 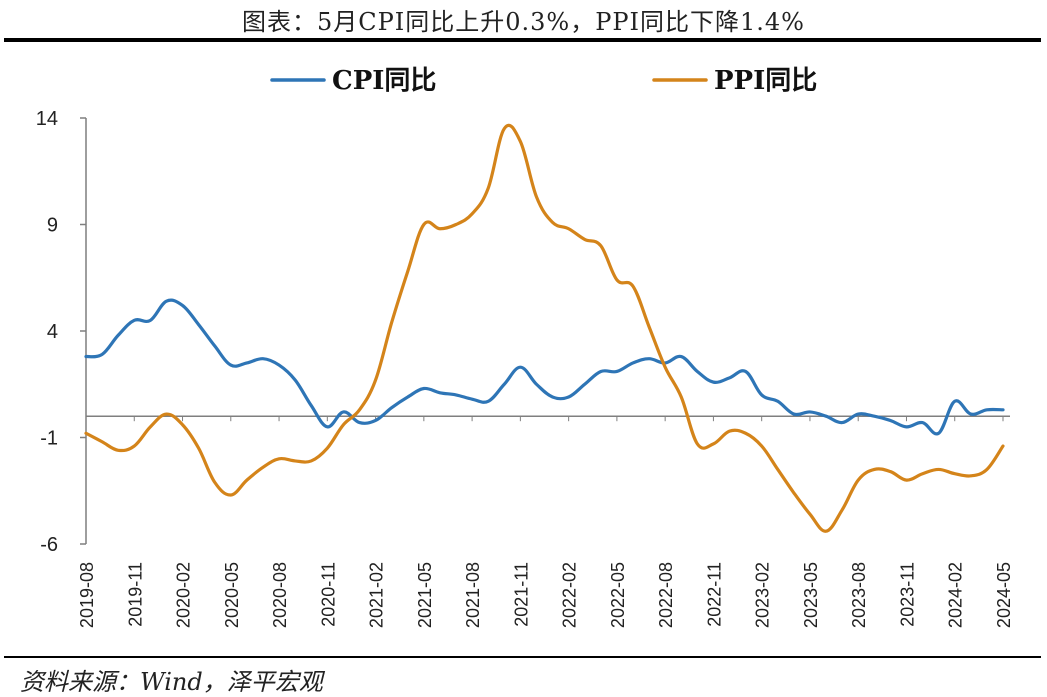 I want to click on y-tick-label: 4, so click(x=52, y=332).